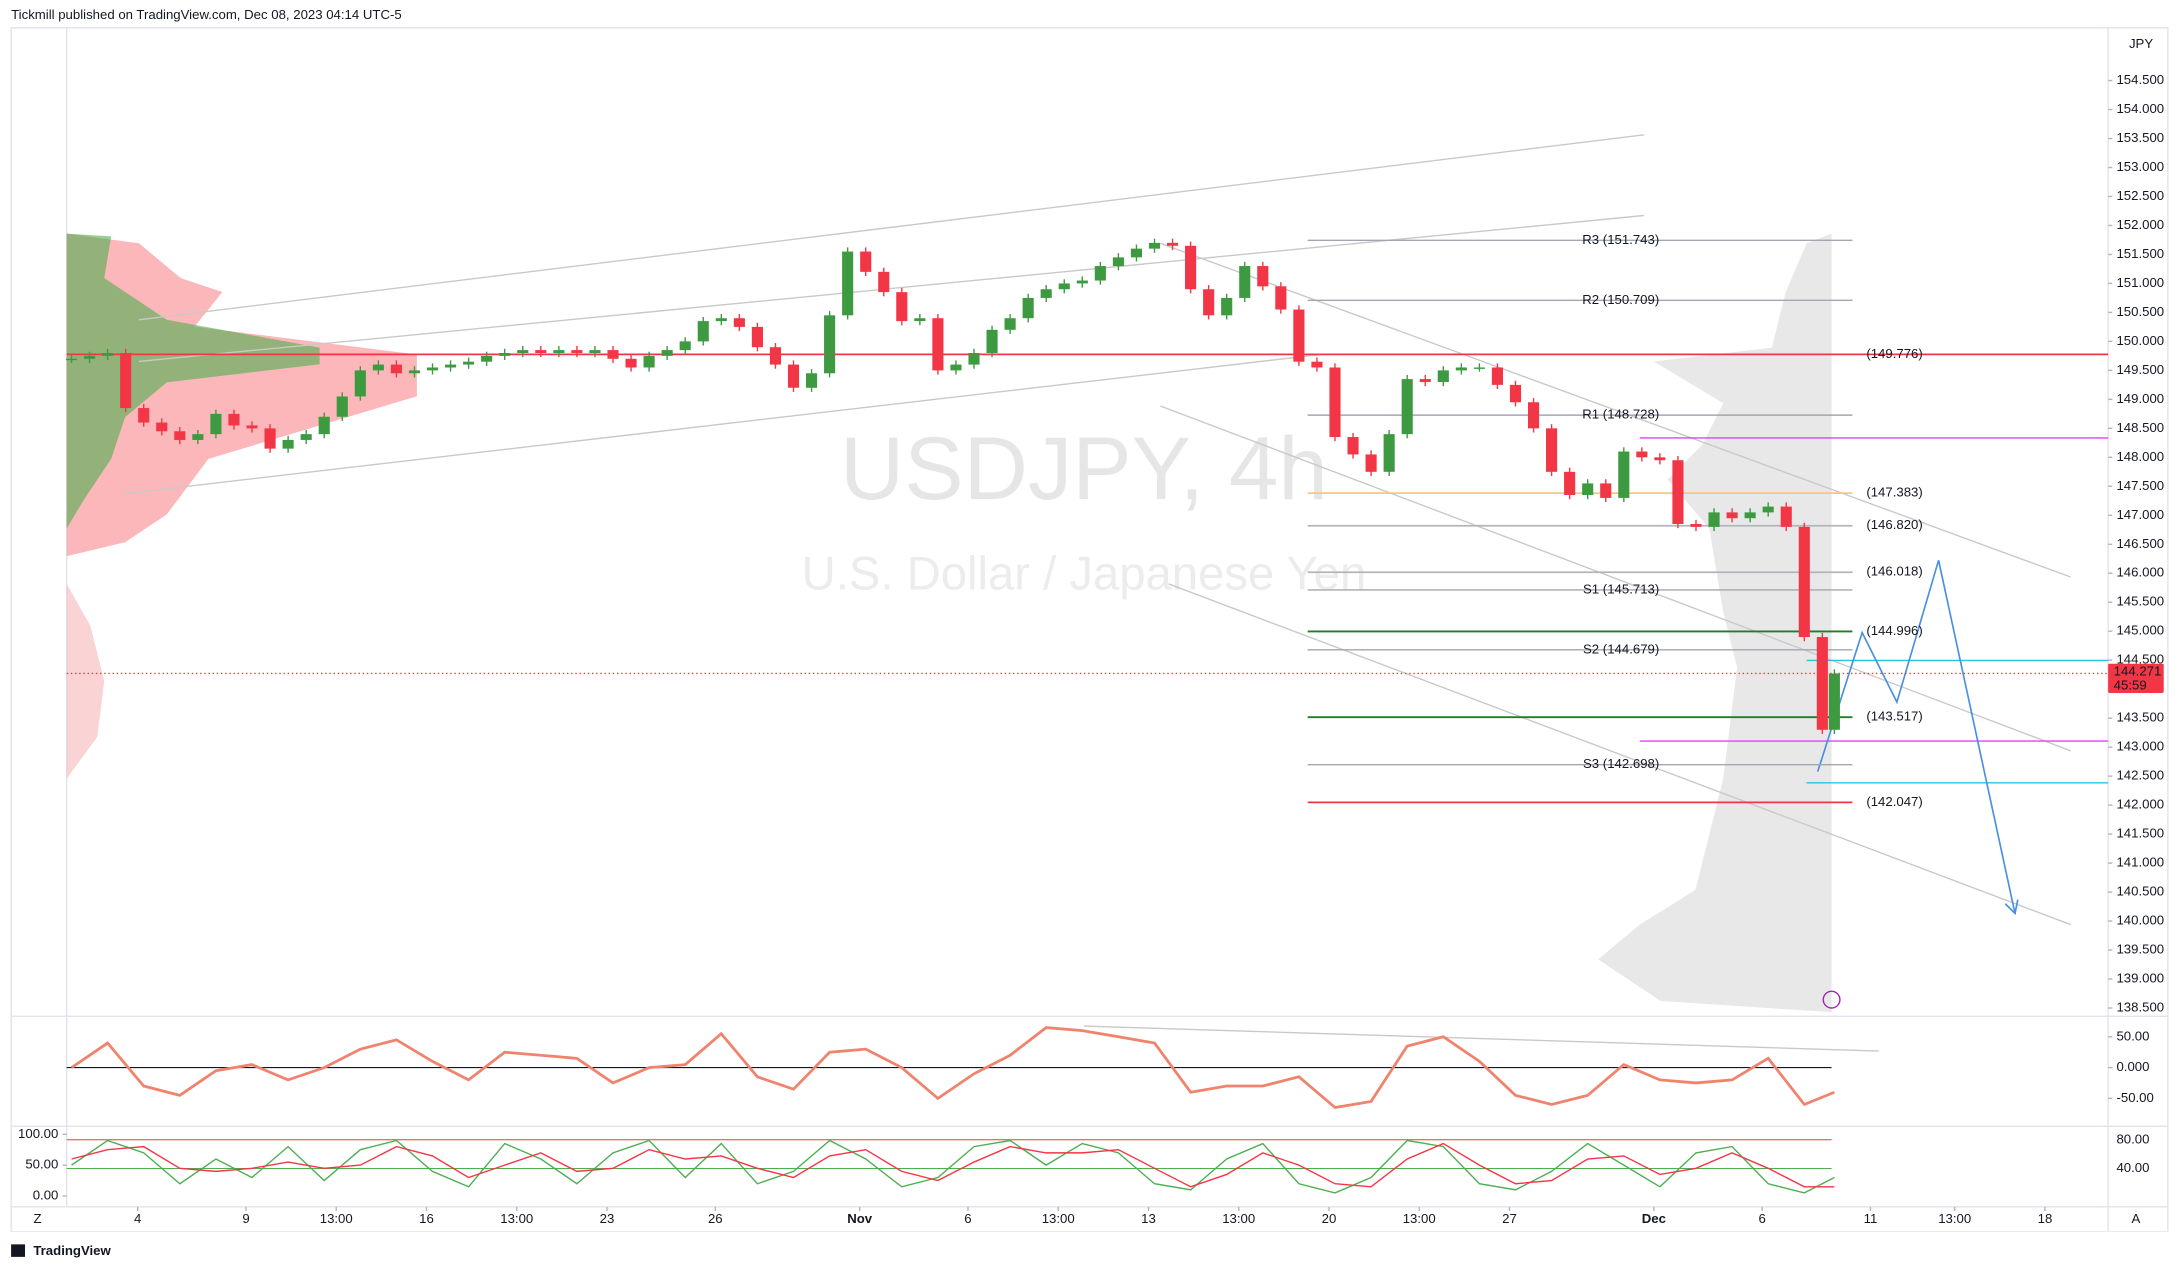 This screenshot has width=2179, height=1268. I want to click on x-tick-label: 27, so click(1509, 1218).